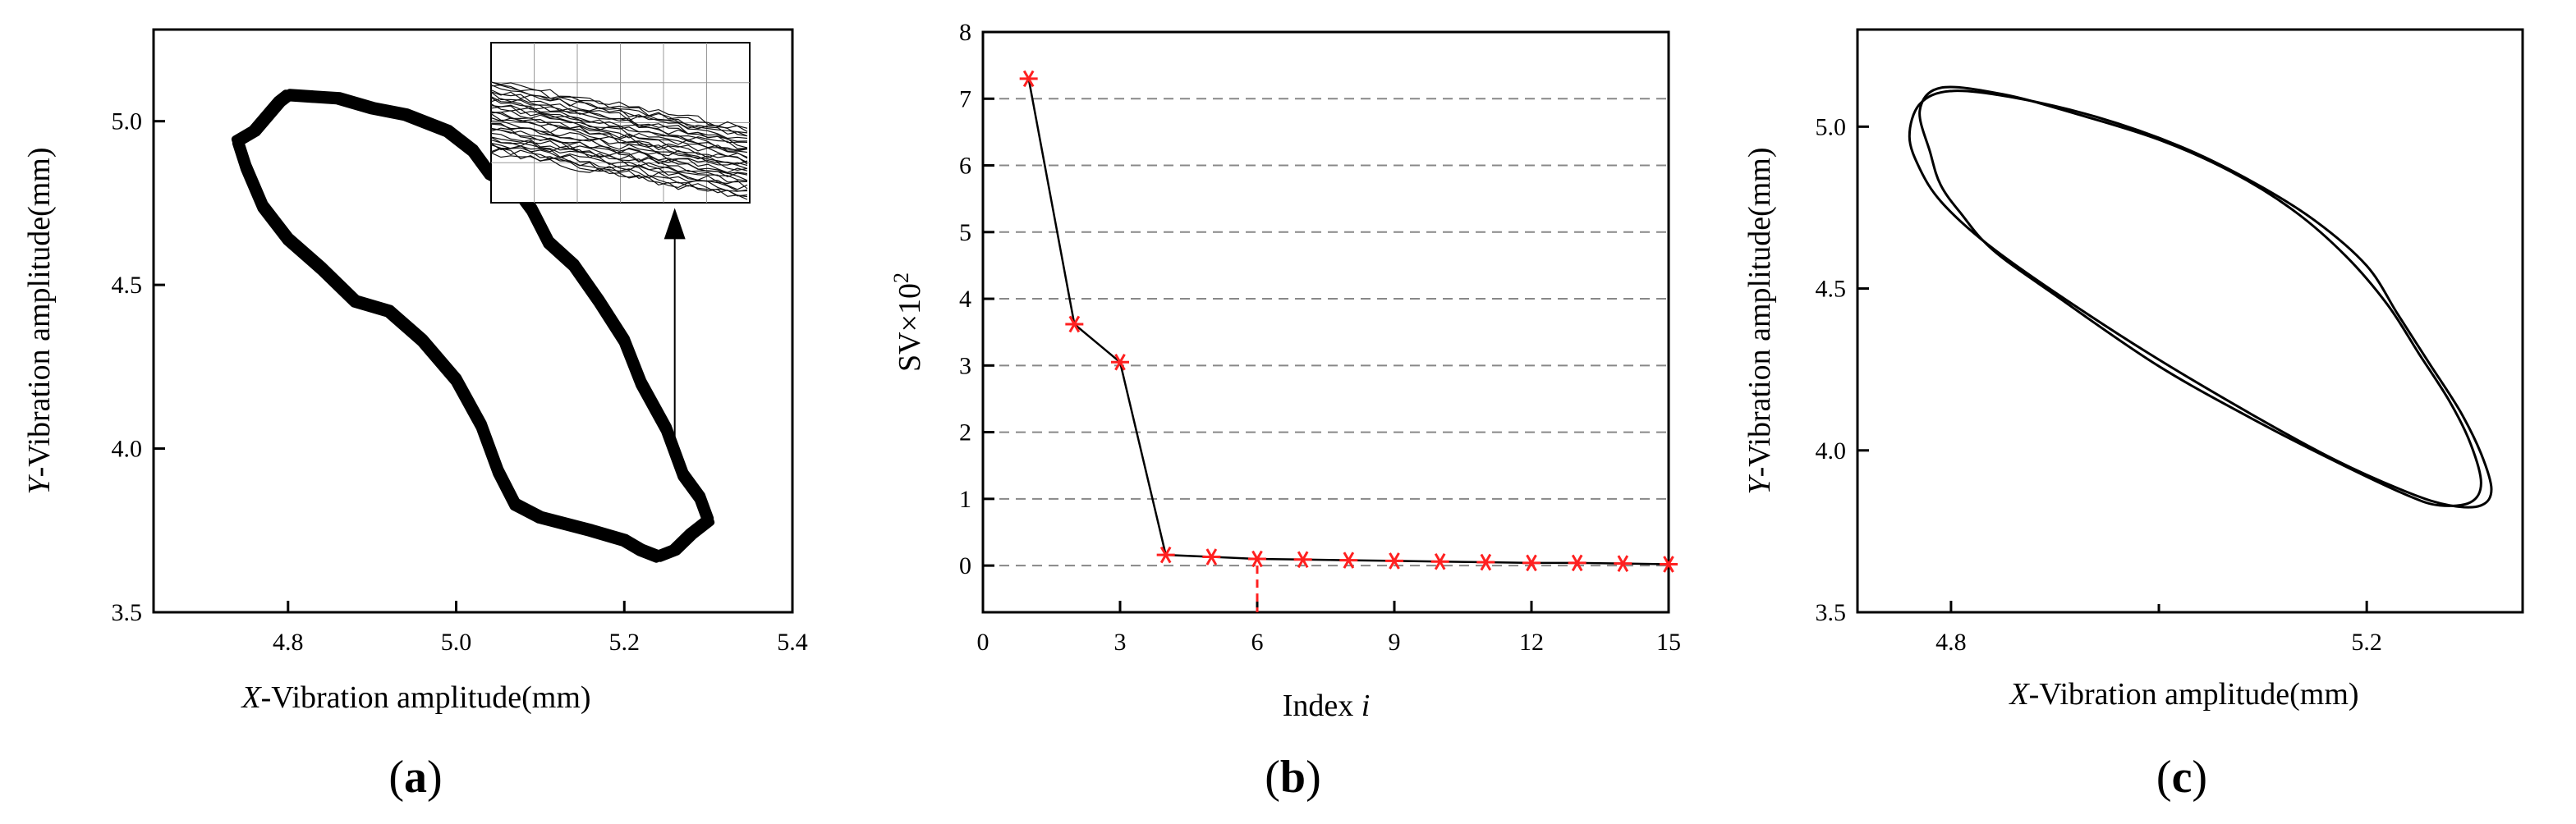  I want to click on x-tick-label: 6, so click(1257, 642).